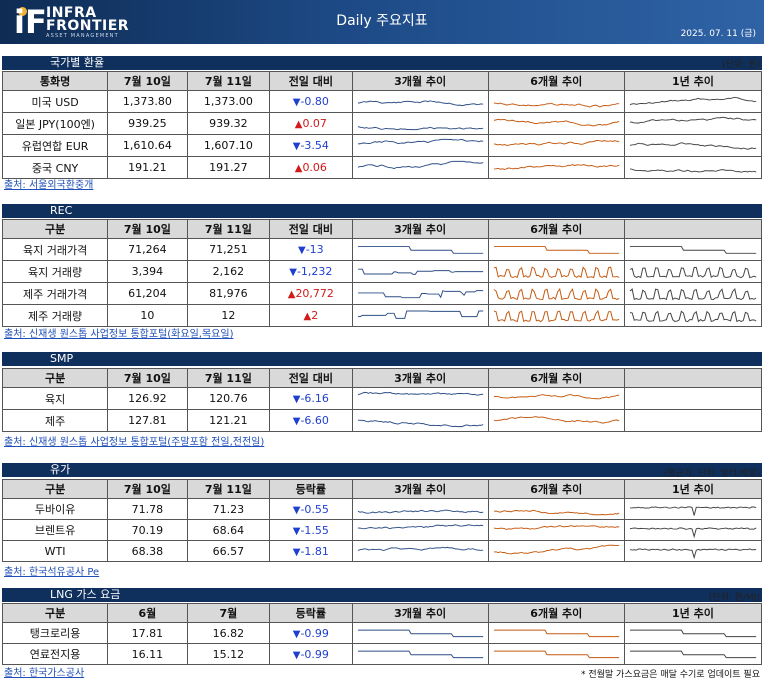 This screenshot has height=682, width=764. I want to click on source-link-oil: 출처: 한국석유공사 Pe, so click(52, 572).